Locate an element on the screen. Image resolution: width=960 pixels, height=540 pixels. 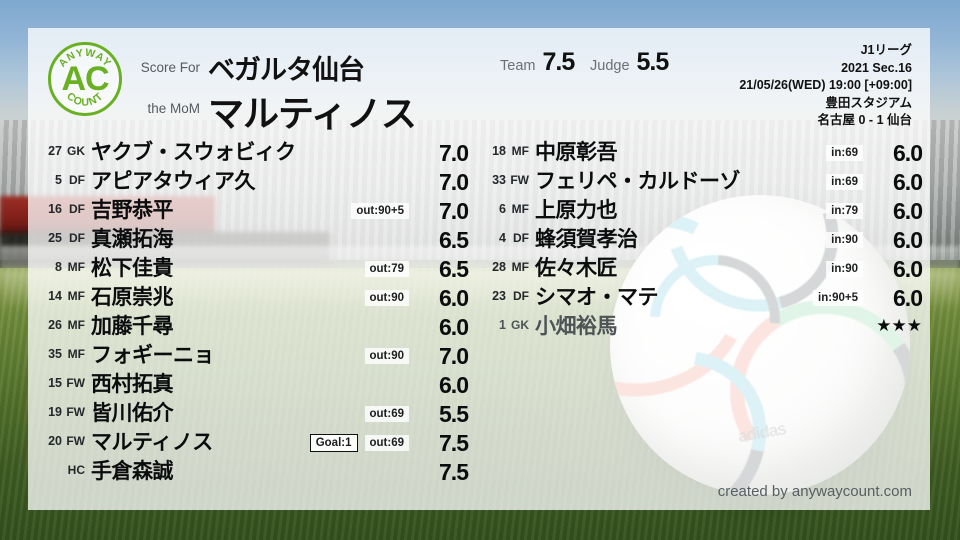
logo-initials: AC is located at coordinates (85, 79).